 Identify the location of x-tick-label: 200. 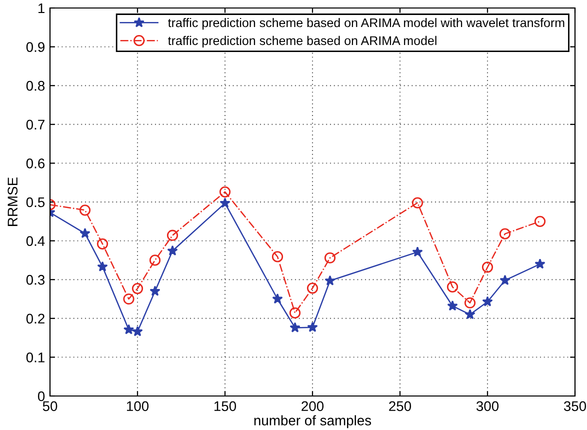
(313, 406).